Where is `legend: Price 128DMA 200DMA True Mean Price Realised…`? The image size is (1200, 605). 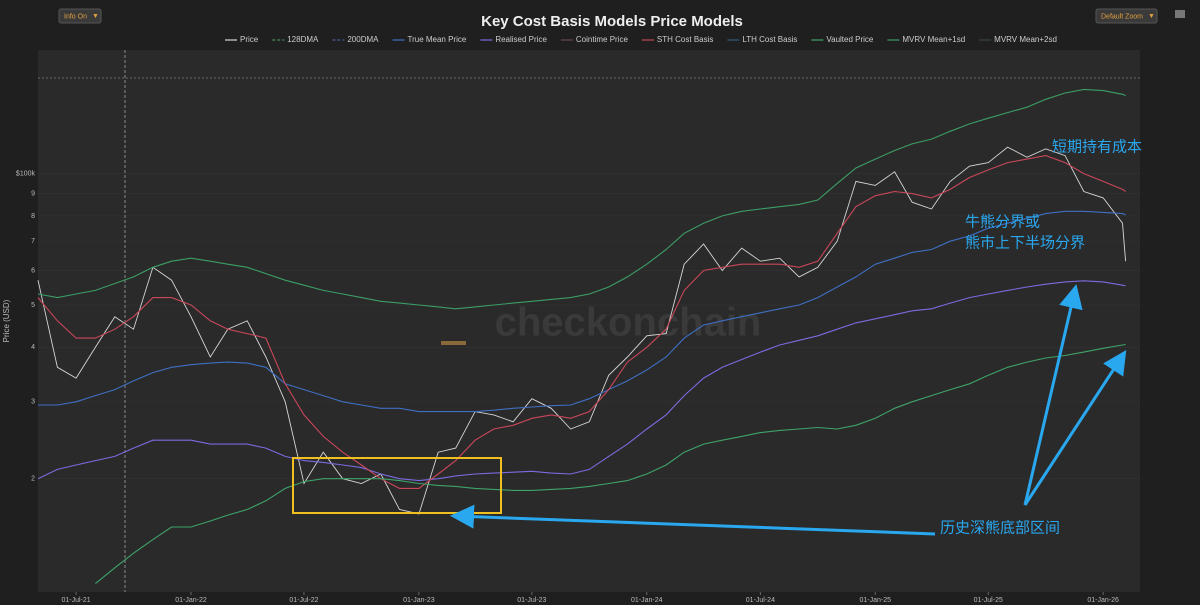
legend: Price 128DMA 200DMA True Mean Price Realised… is located at coordinates (641, 39).